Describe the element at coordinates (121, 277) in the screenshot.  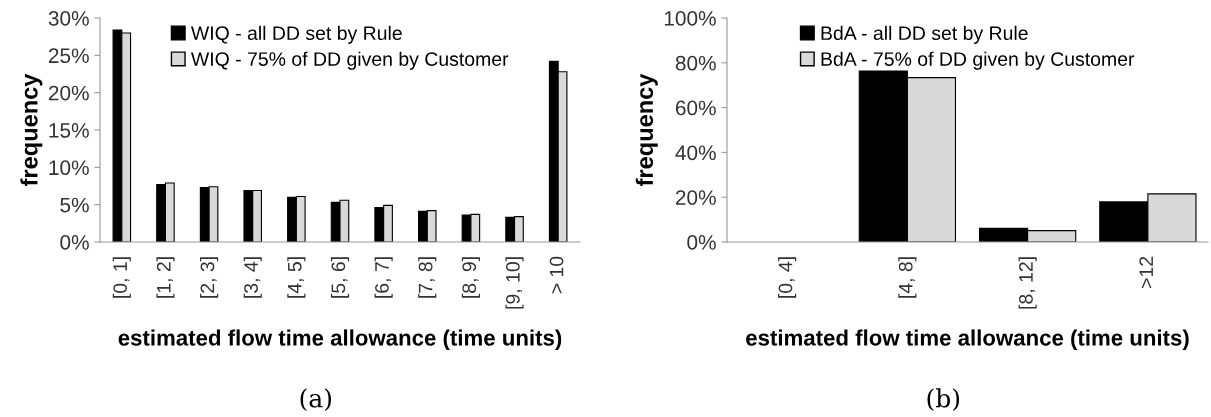
I see `x-tick-label: [0, 1]` at that location.